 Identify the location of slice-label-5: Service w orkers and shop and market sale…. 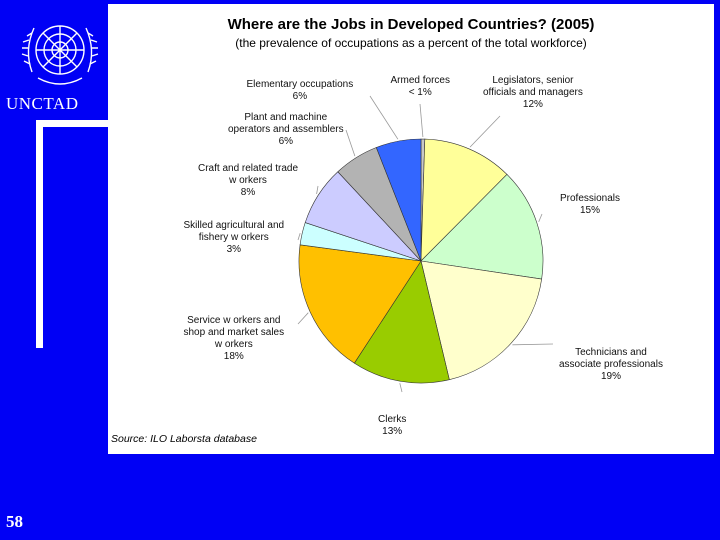
(234, 339).